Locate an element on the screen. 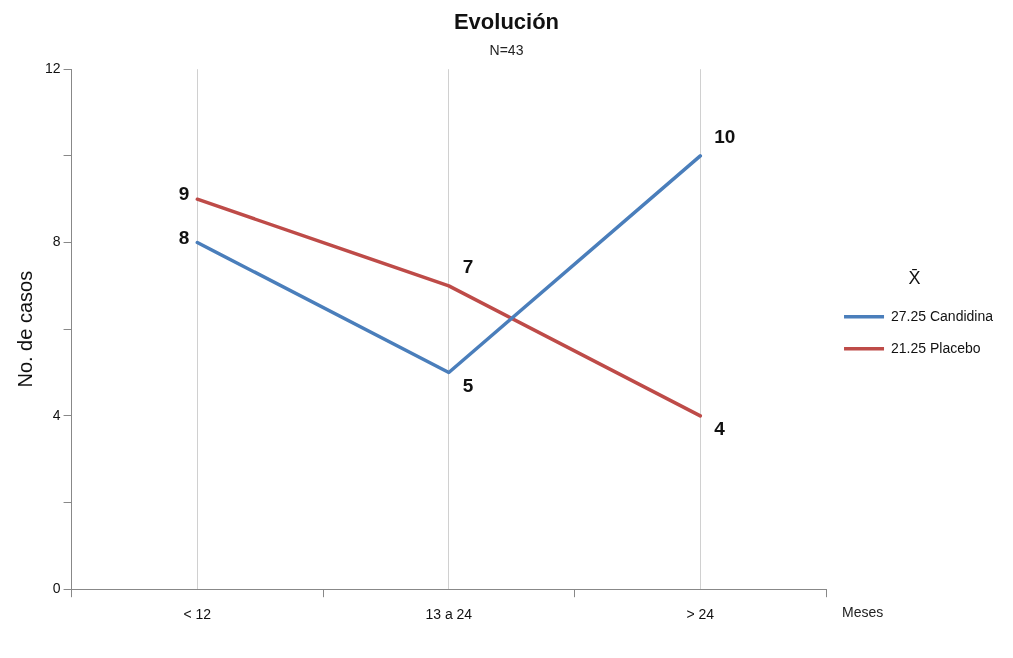 This screenshot has height=658, width=1013. y-tick-label: 0 is located at coordinates (56, 588).